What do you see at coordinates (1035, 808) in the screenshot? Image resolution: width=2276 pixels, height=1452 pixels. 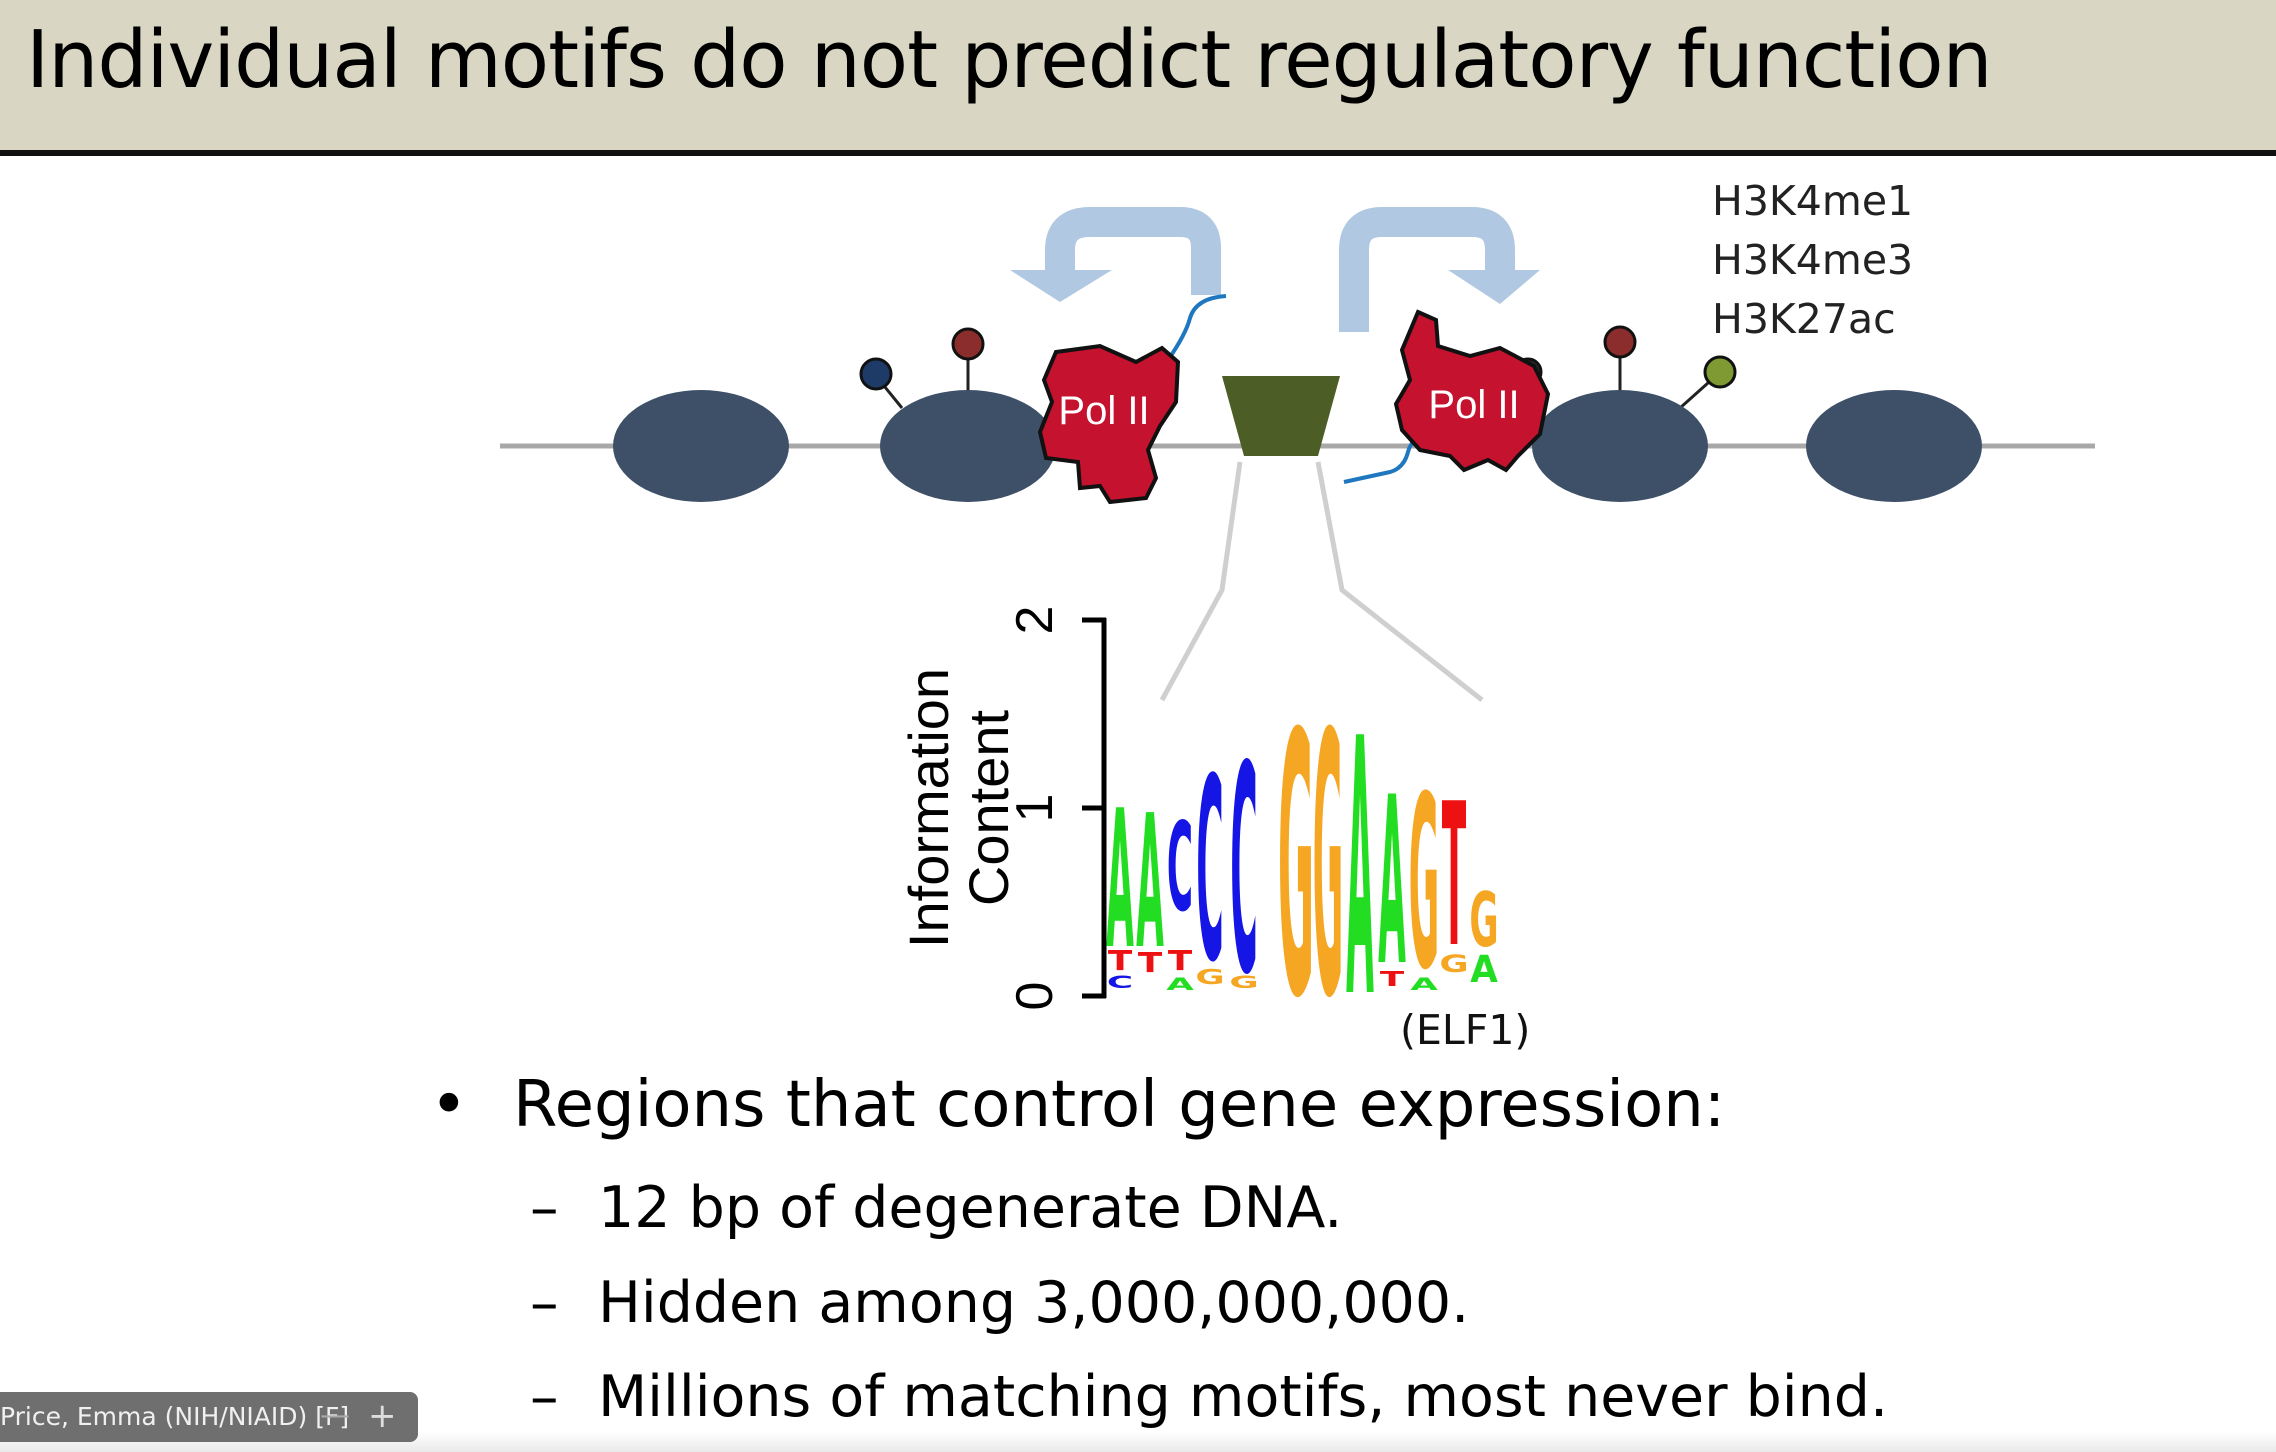 I see `logo-tick-1: 1` at bounding box center [1035, 808].